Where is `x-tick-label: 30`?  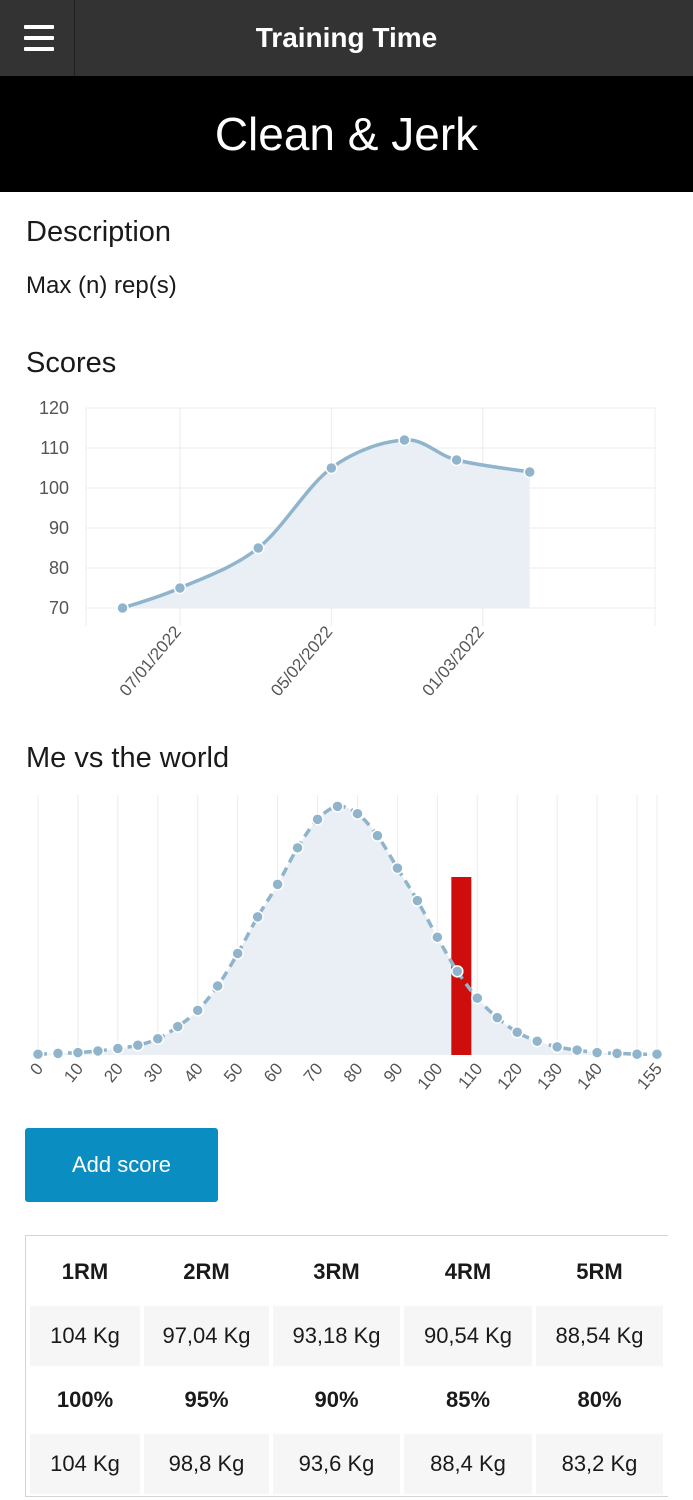
x-tick-label: 30 is located at coordinates (153, 1072).